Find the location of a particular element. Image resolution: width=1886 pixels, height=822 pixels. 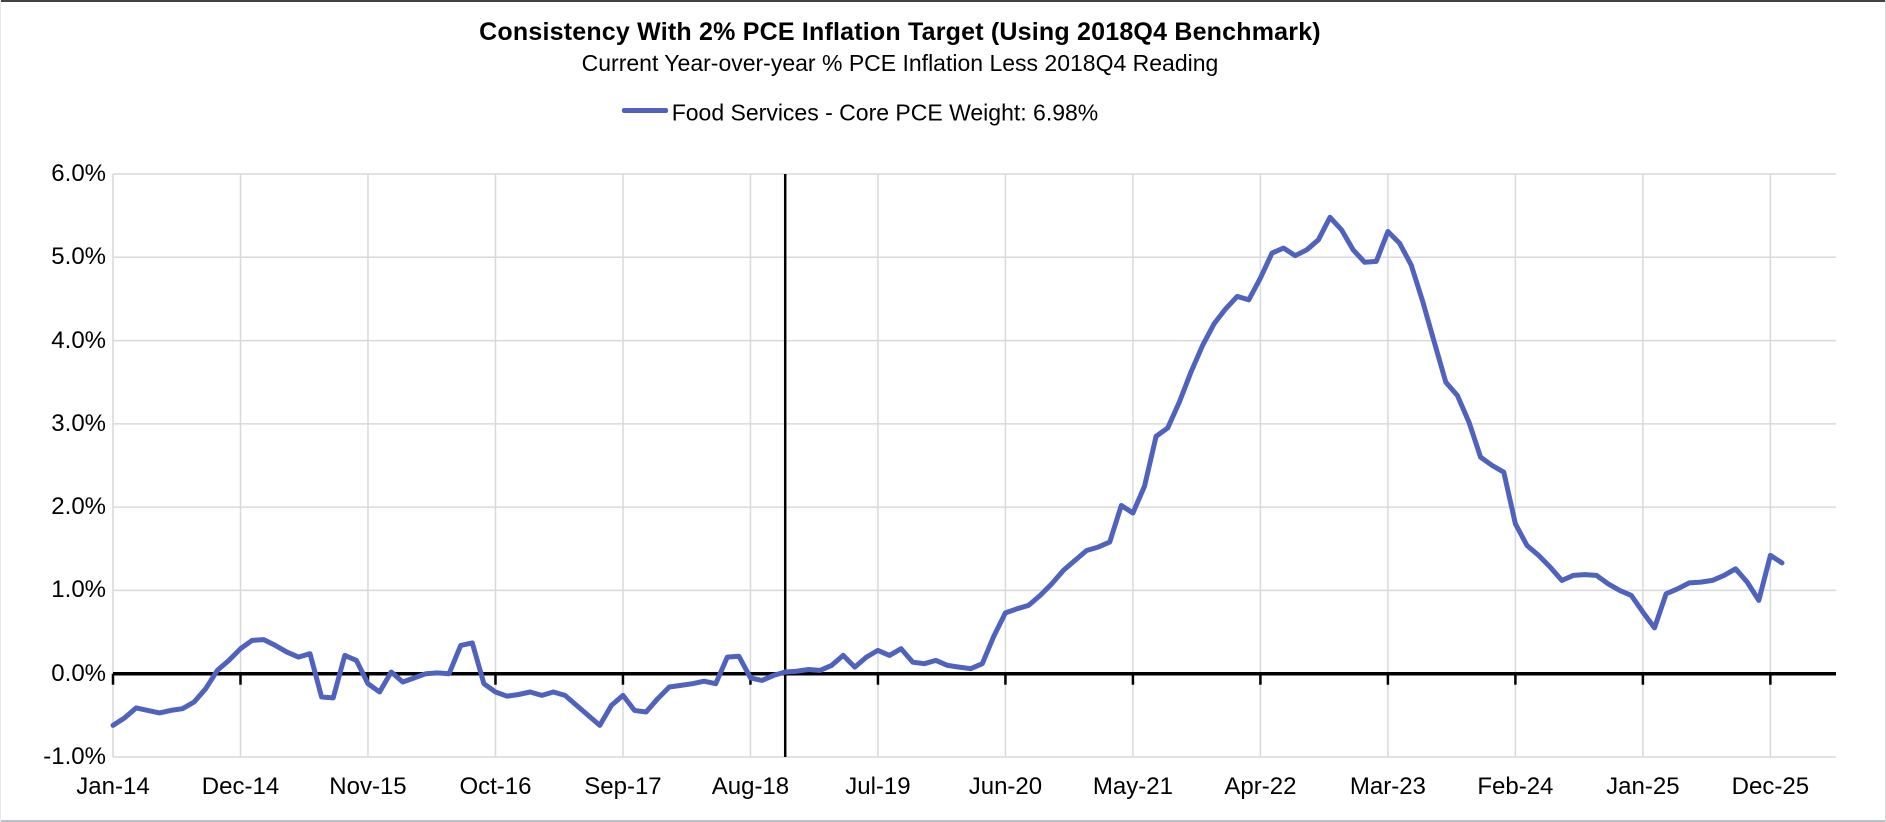

legend: Food Services - Core PCE Weight: 6.98% is located at coordinates (860, 113).